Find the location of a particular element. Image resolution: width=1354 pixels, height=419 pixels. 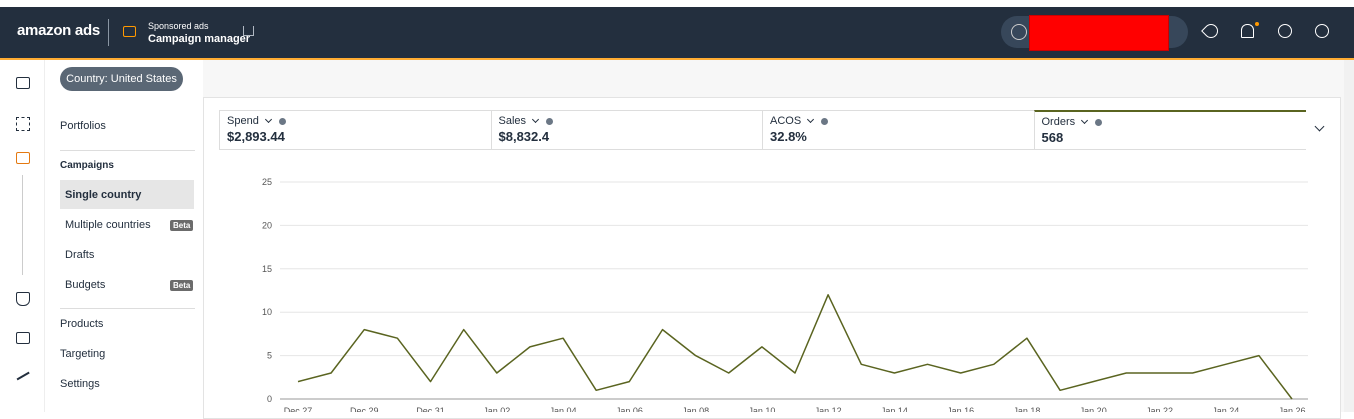

x-tick-label: Jan 12 is located at coordinates (828, 409).